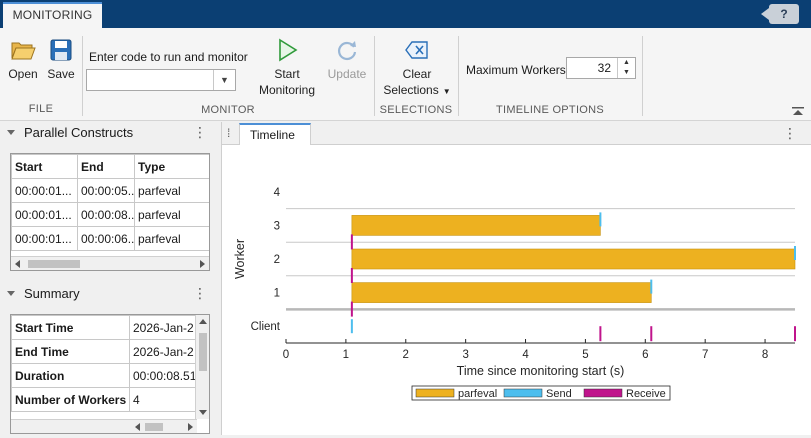  What do you see at coordinates (277, 226) in the screenshot?
I see `y-tick-label: 3` at bounding box center [277, 226].